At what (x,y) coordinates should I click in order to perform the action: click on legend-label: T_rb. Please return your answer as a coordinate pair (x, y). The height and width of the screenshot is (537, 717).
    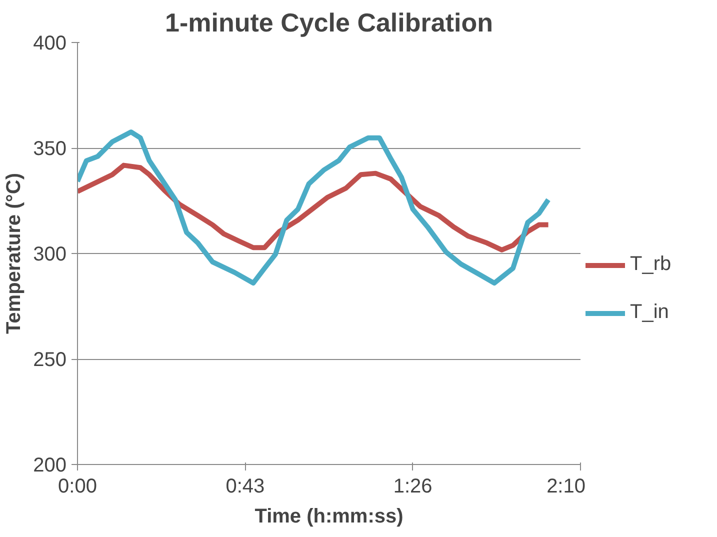
    Looking at the image, I should click on (651, 264).